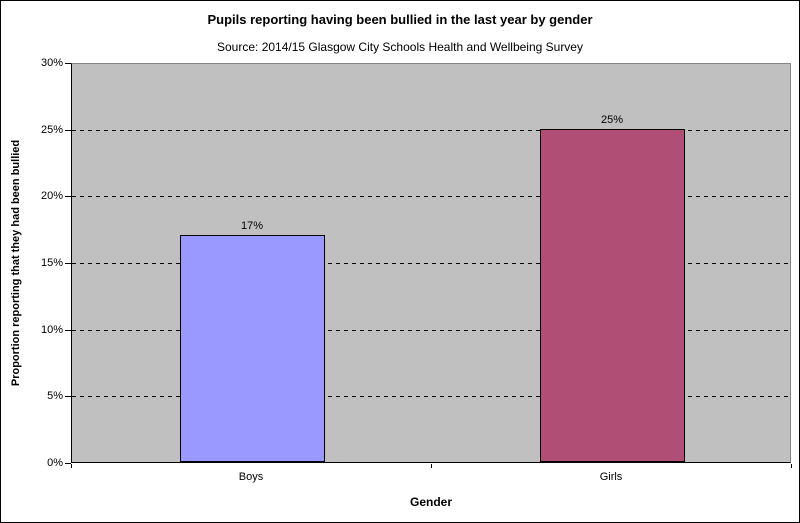 The width and height of the screenshot is (800, 523). I want to click on y-tick-label: 10%, so click(51, 330).